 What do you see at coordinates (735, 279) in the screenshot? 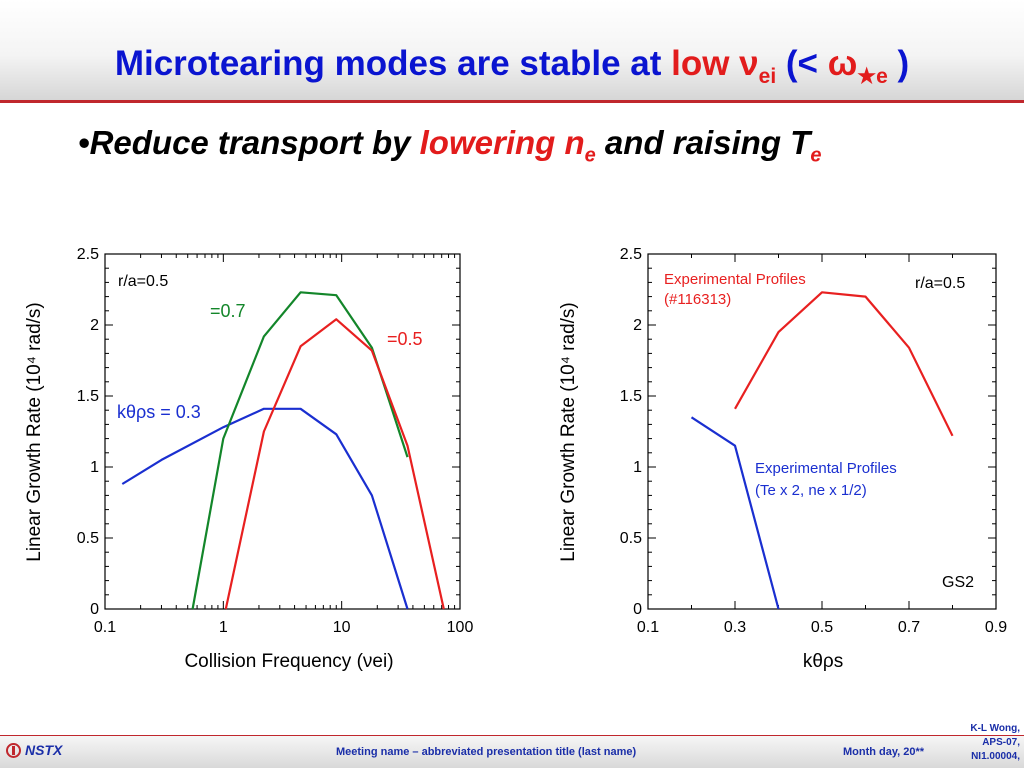
I see `red-series-label-line1: Experimental Profiles` at bounding box center [735, 279].